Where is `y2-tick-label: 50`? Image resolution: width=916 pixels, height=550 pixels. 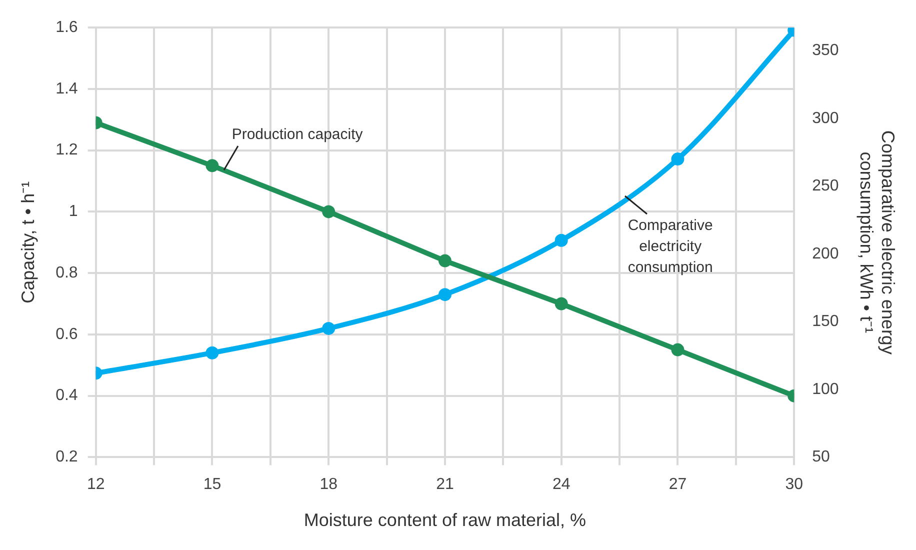
y2-tick-label: 50 is located at coordinates (821, 457).